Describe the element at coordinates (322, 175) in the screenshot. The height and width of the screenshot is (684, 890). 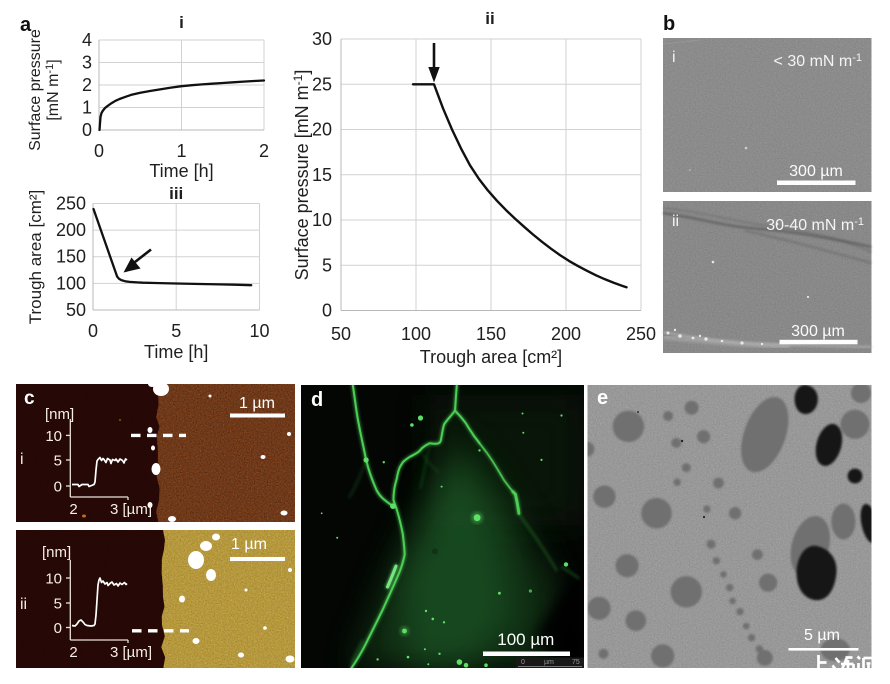
I see `svg-text: 15` at that location.